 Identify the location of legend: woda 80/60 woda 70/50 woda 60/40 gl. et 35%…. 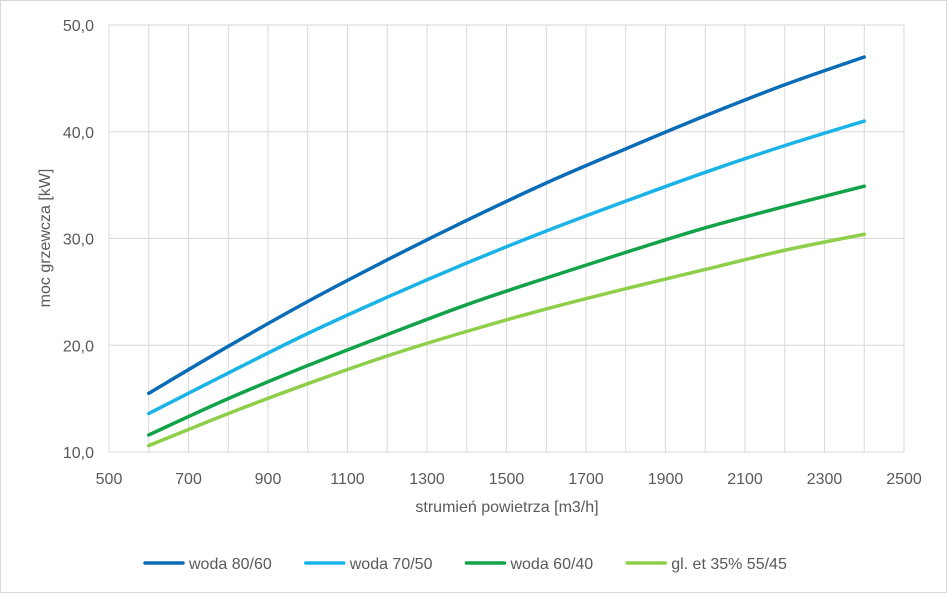
(465, 564).